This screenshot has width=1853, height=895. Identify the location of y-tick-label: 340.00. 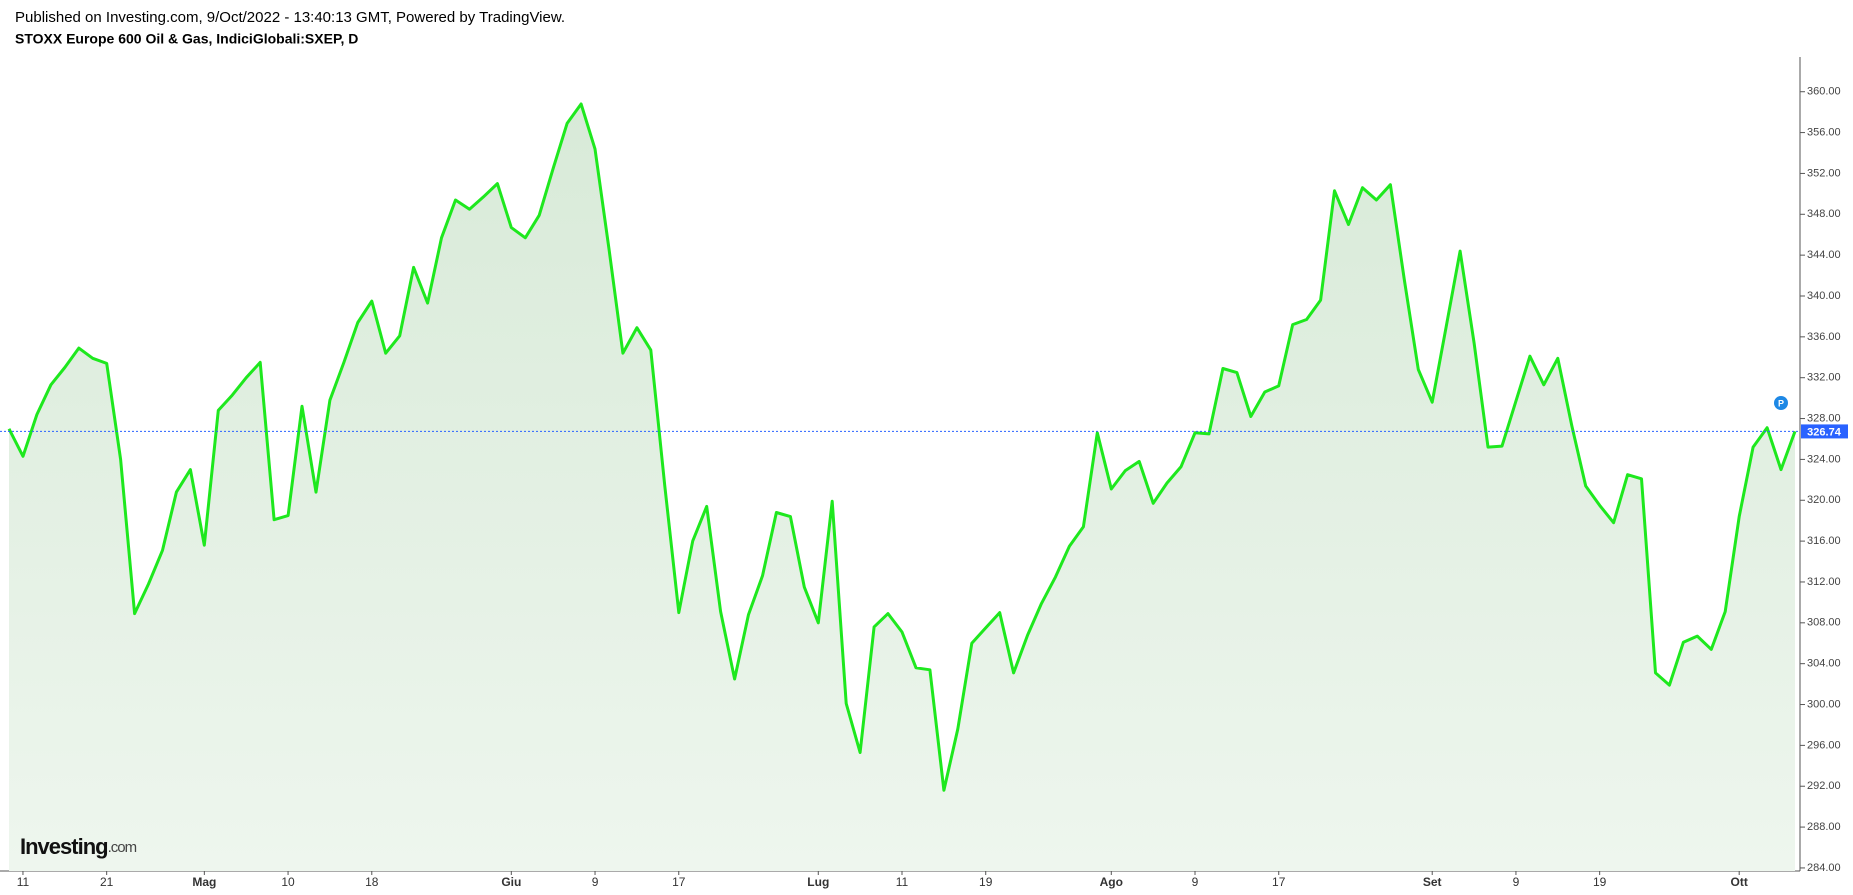
(1824, 296).